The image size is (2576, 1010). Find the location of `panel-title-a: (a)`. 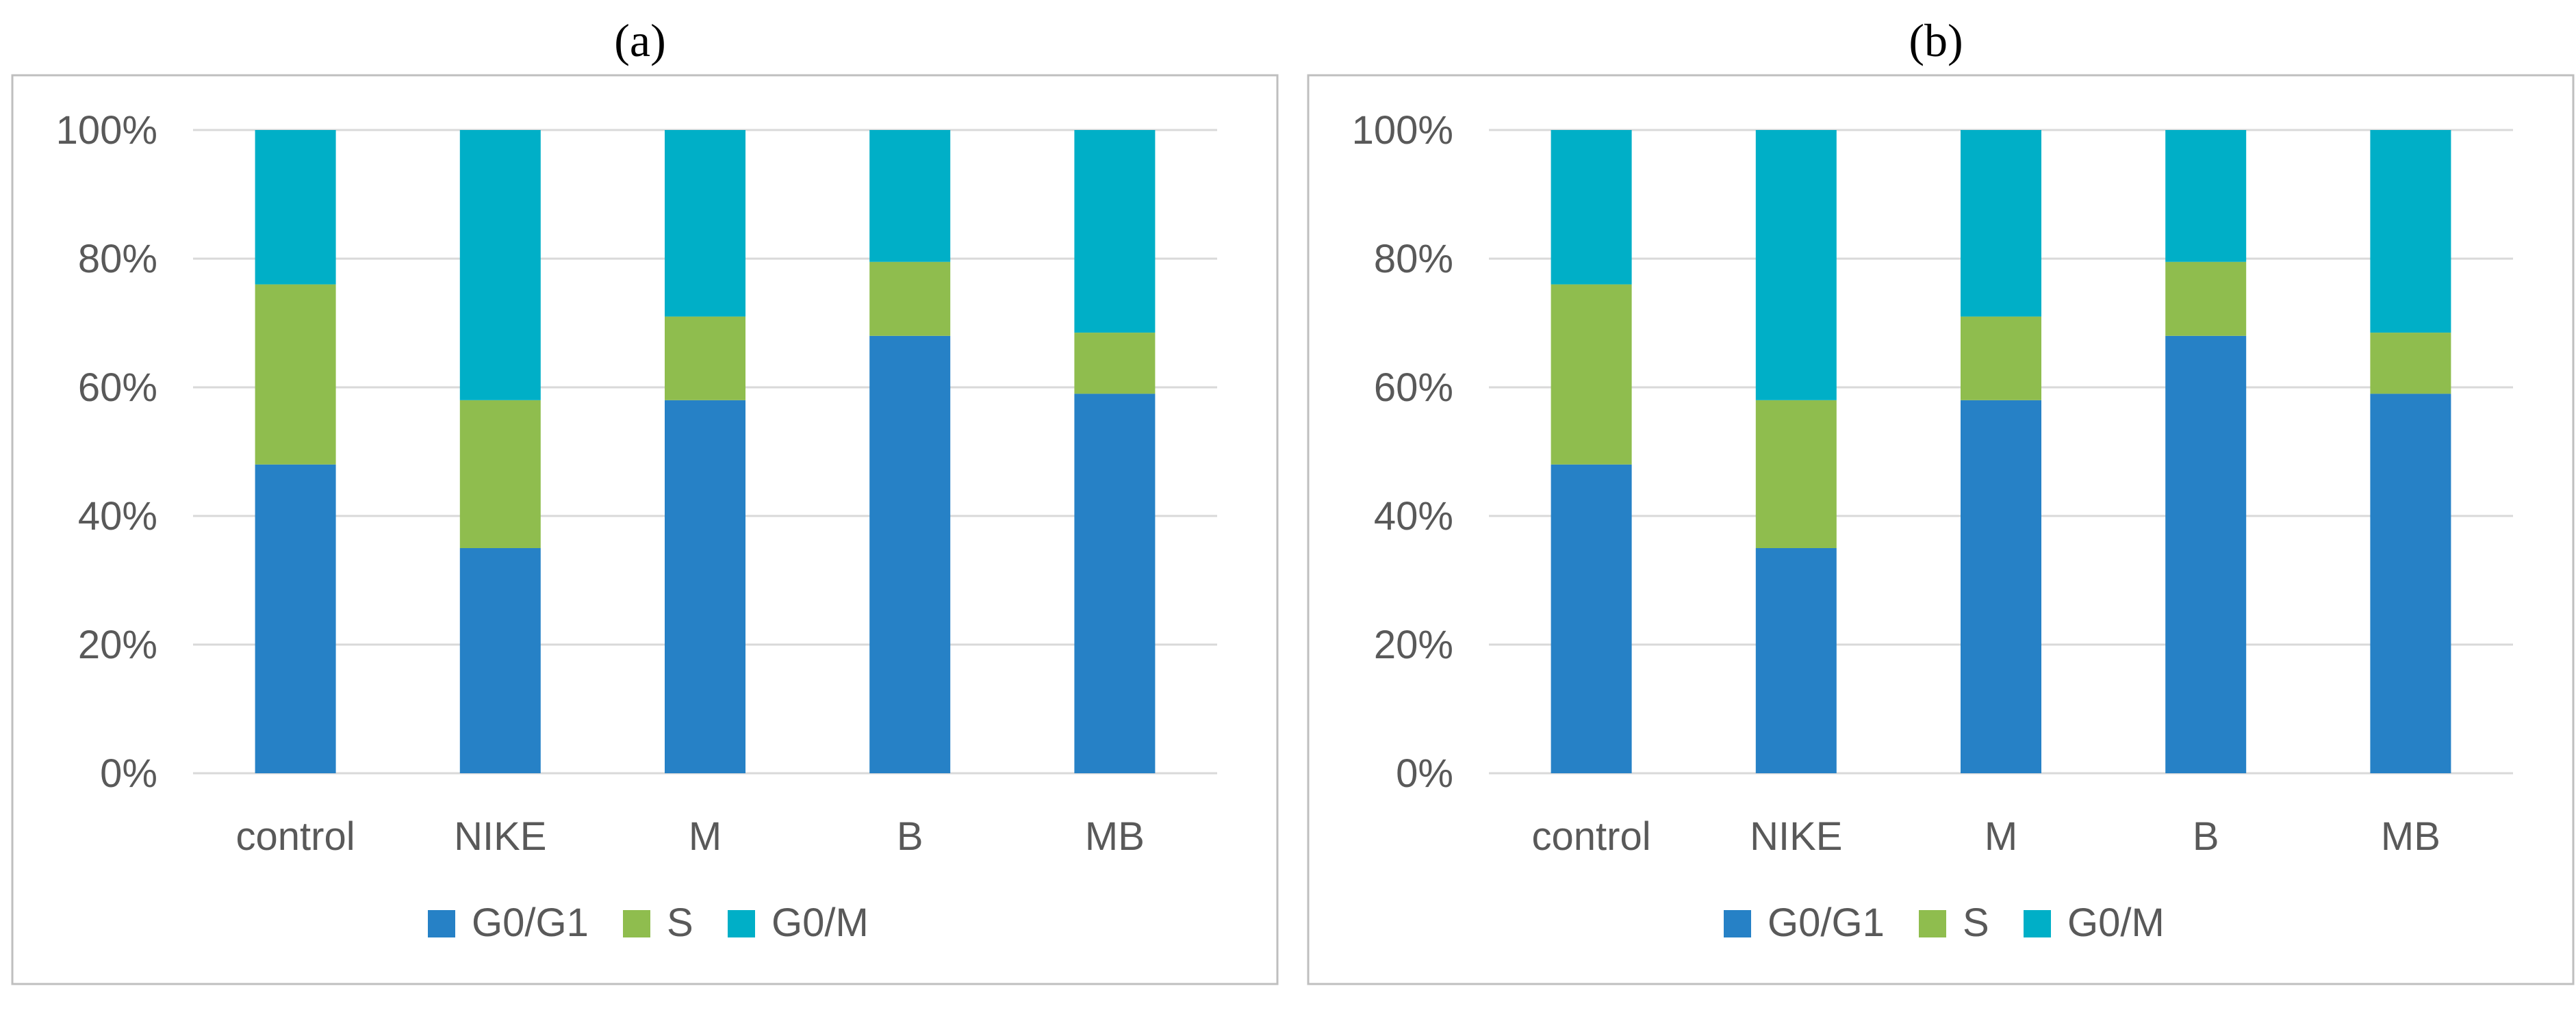

panel-title-a: (a) is located at coordinates (640, 40).